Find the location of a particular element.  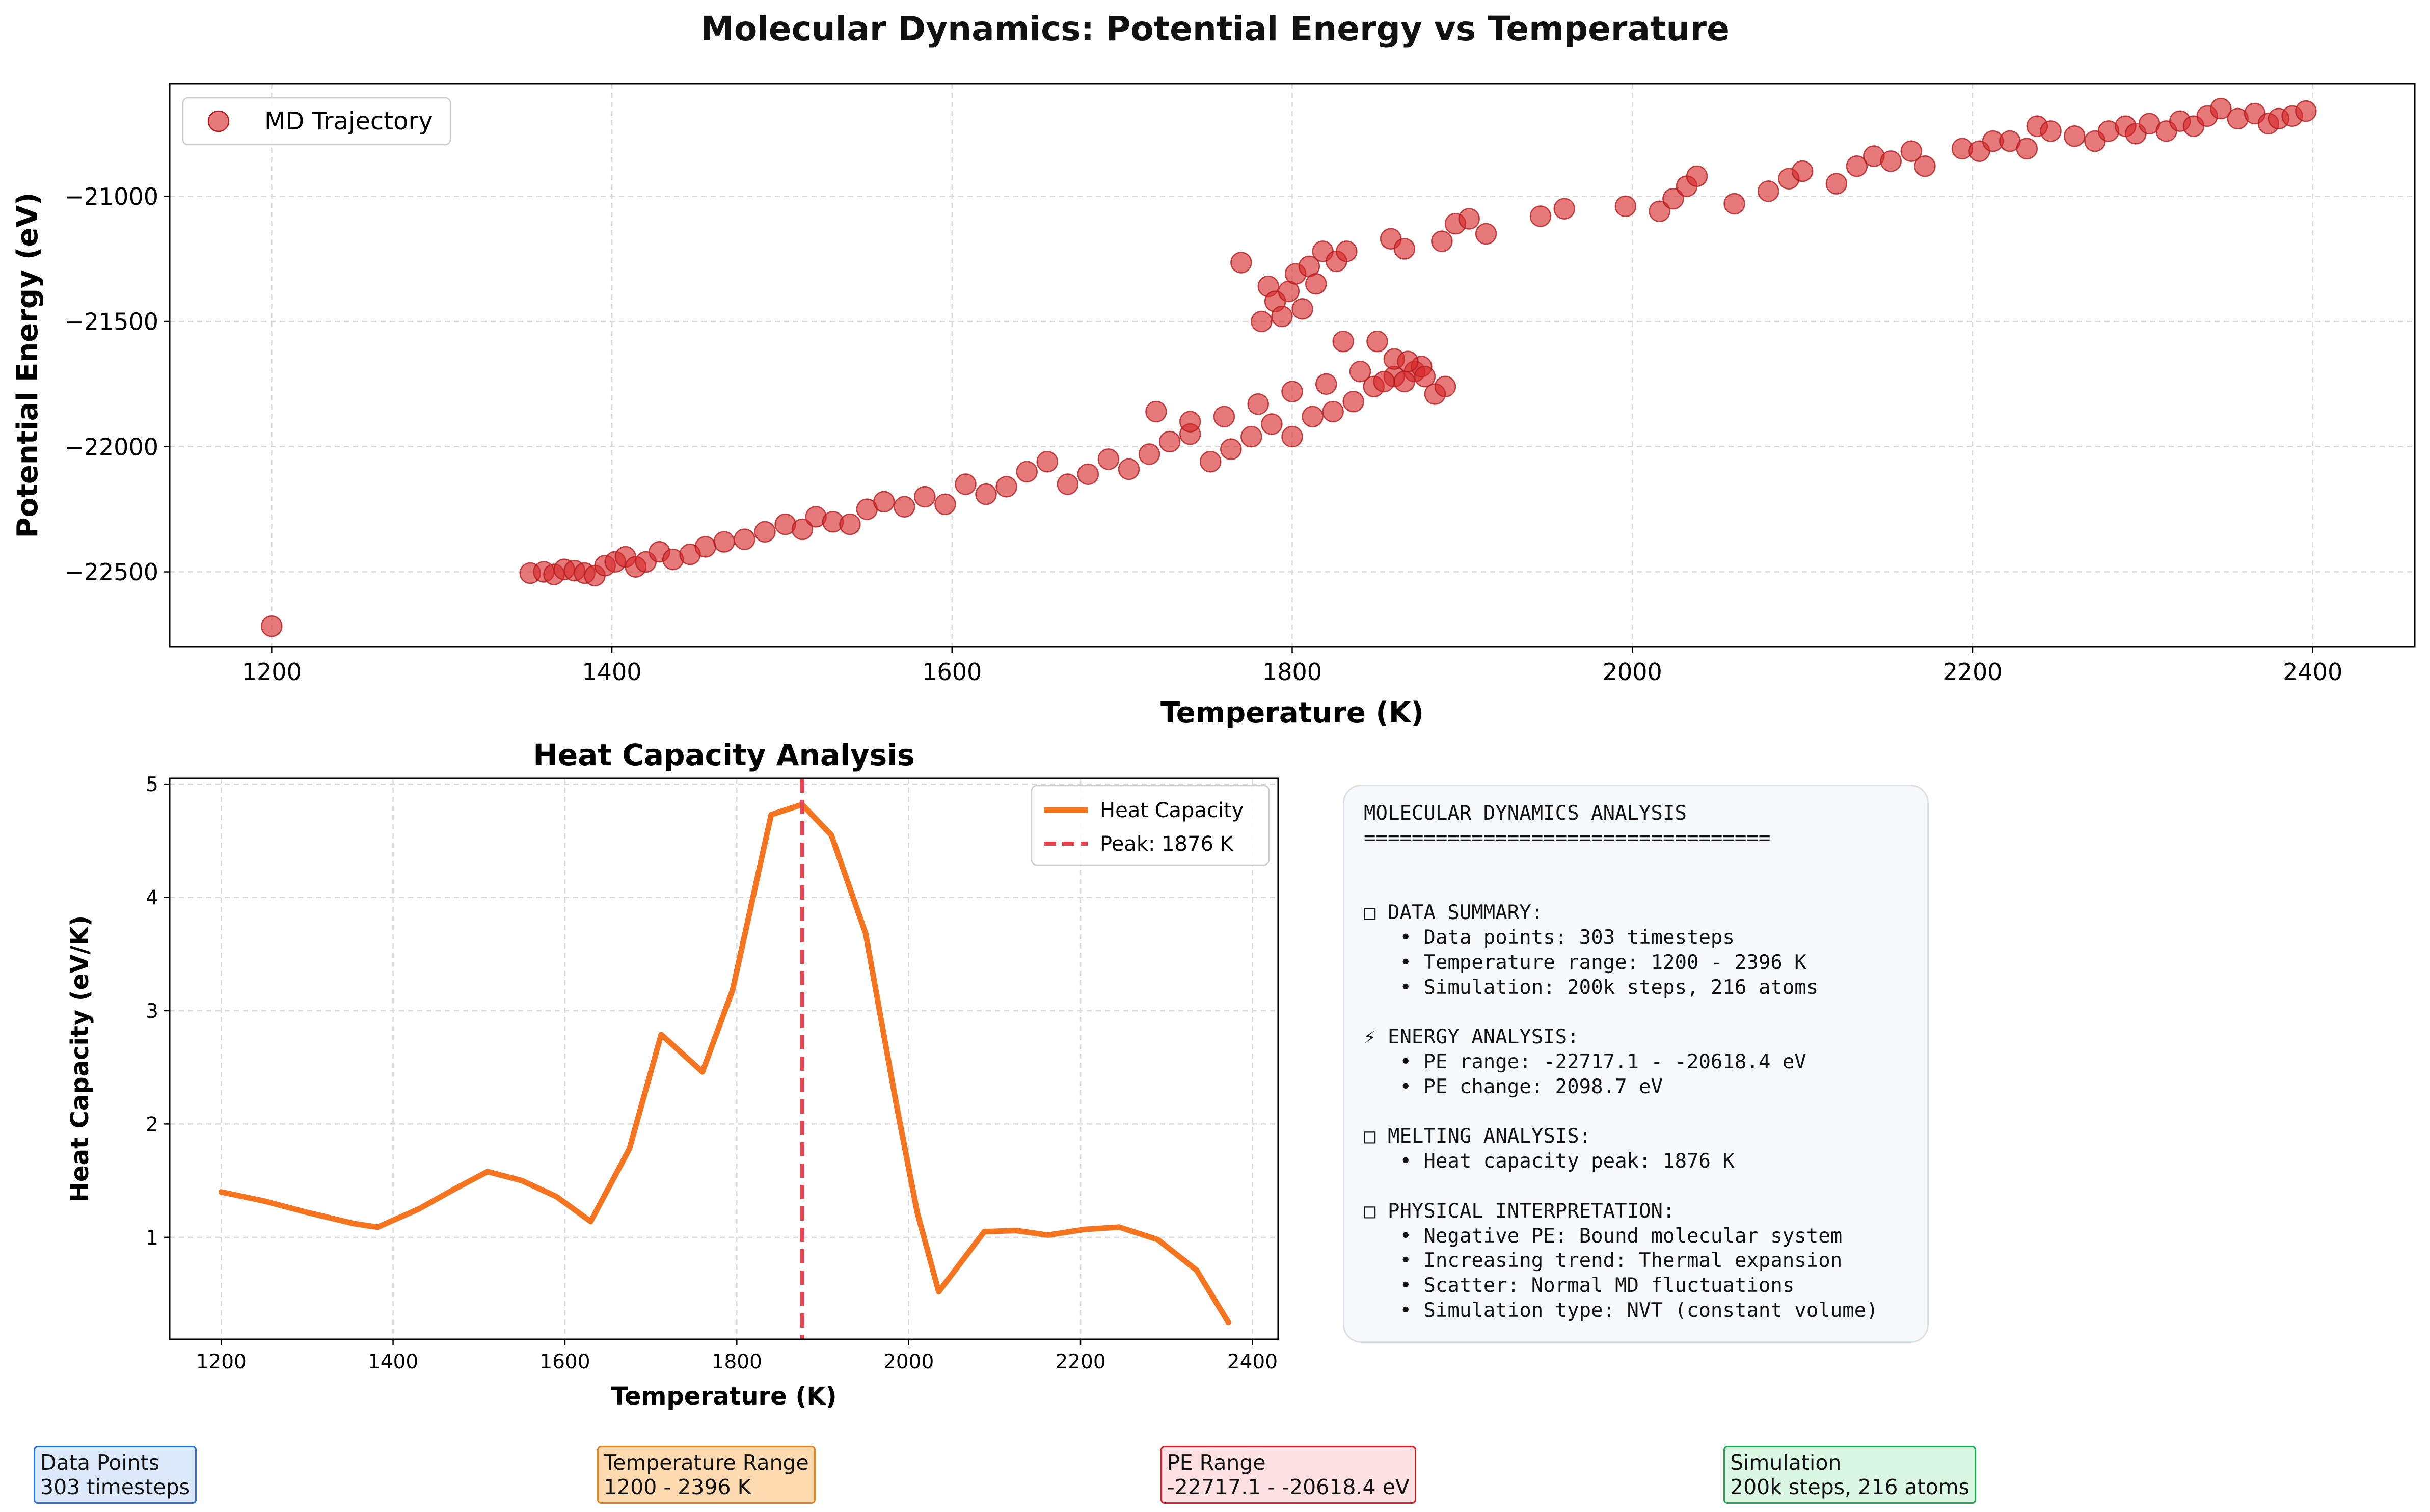

summary-line: • Increasing trend: Thermal expansion is located at coordinates (1603, 1261).